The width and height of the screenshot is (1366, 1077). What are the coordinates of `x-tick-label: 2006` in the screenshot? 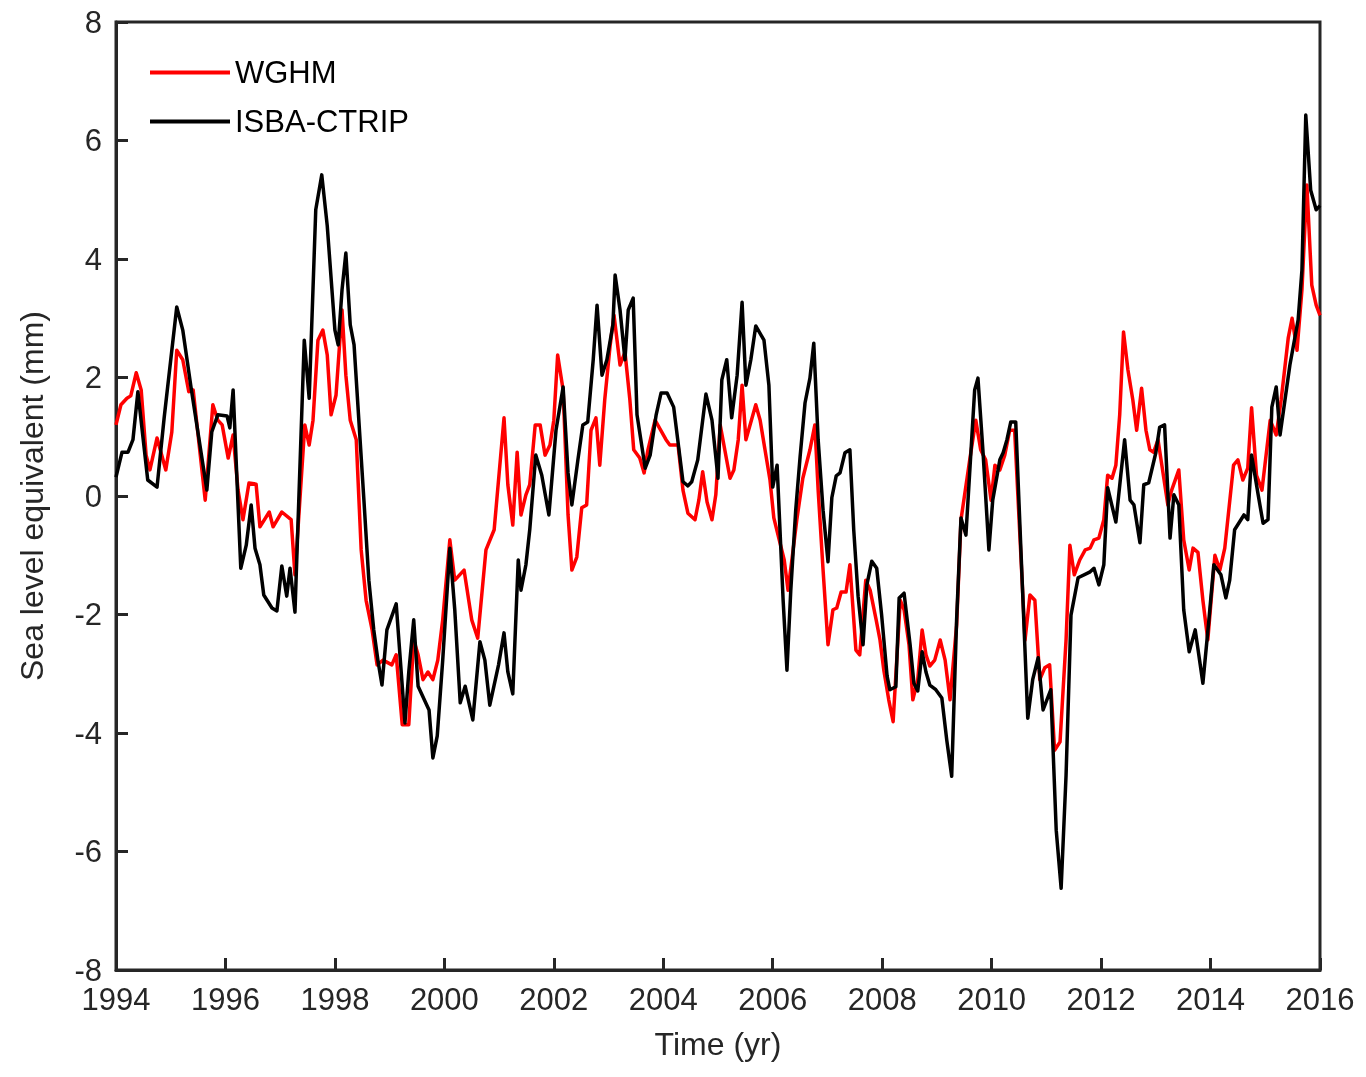 It's located at (773, 999).